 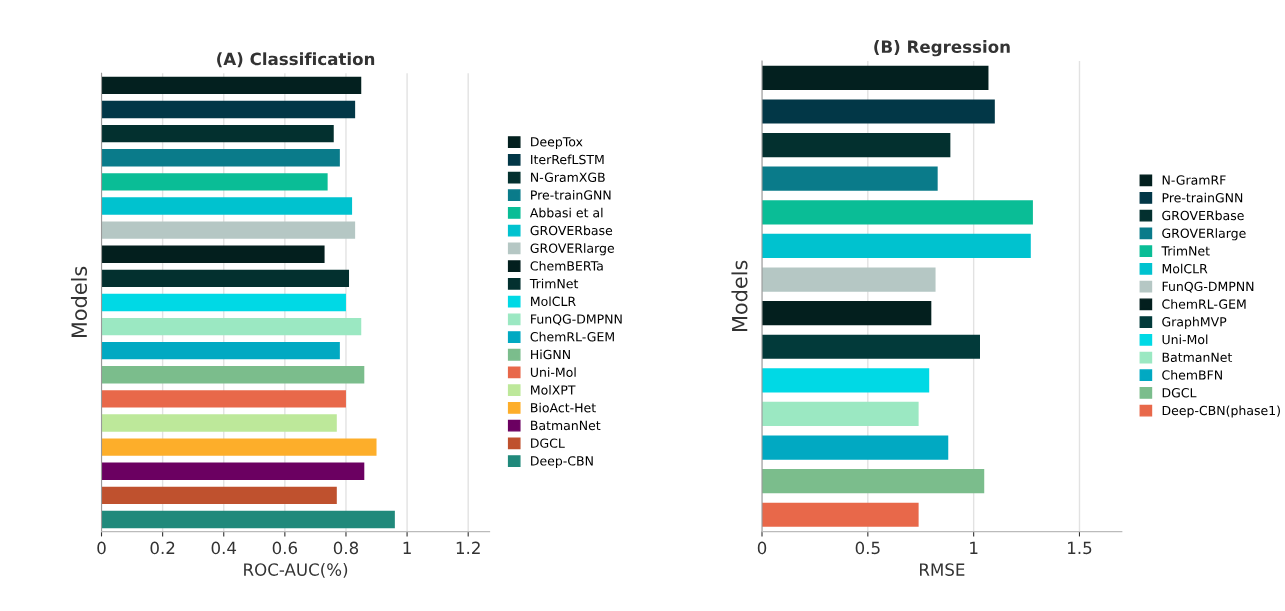 What do you see at coordinates (285, 548) in the screenshot?
I see `x-tick-label: 0.6` at bounding box center [285, 548].